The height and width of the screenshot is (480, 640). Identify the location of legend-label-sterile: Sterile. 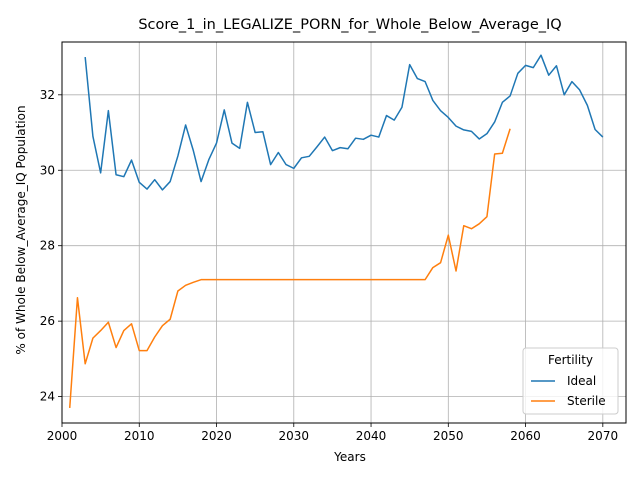
(586, 401).